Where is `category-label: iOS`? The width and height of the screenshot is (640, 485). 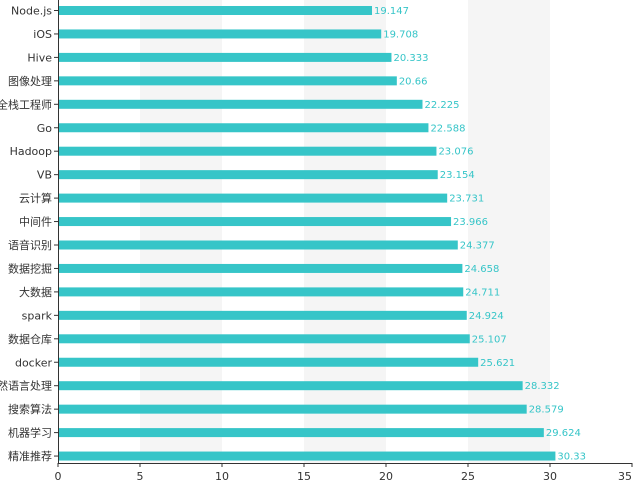
category-label: iOS is located at coordinates (42, 34).